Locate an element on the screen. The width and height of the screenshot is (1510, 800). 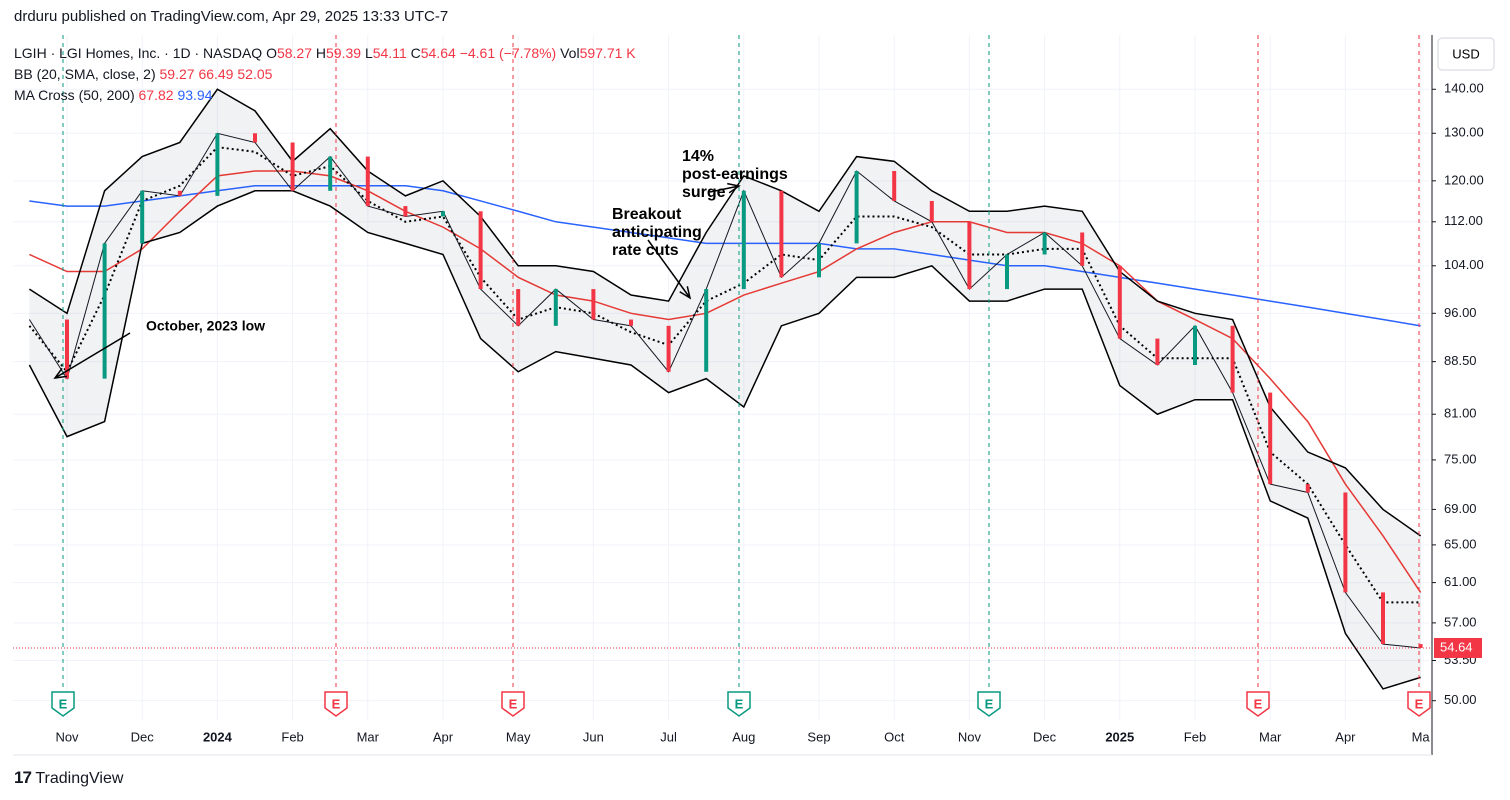
x-tick-label: Aug is located at coordinates (743, 736).